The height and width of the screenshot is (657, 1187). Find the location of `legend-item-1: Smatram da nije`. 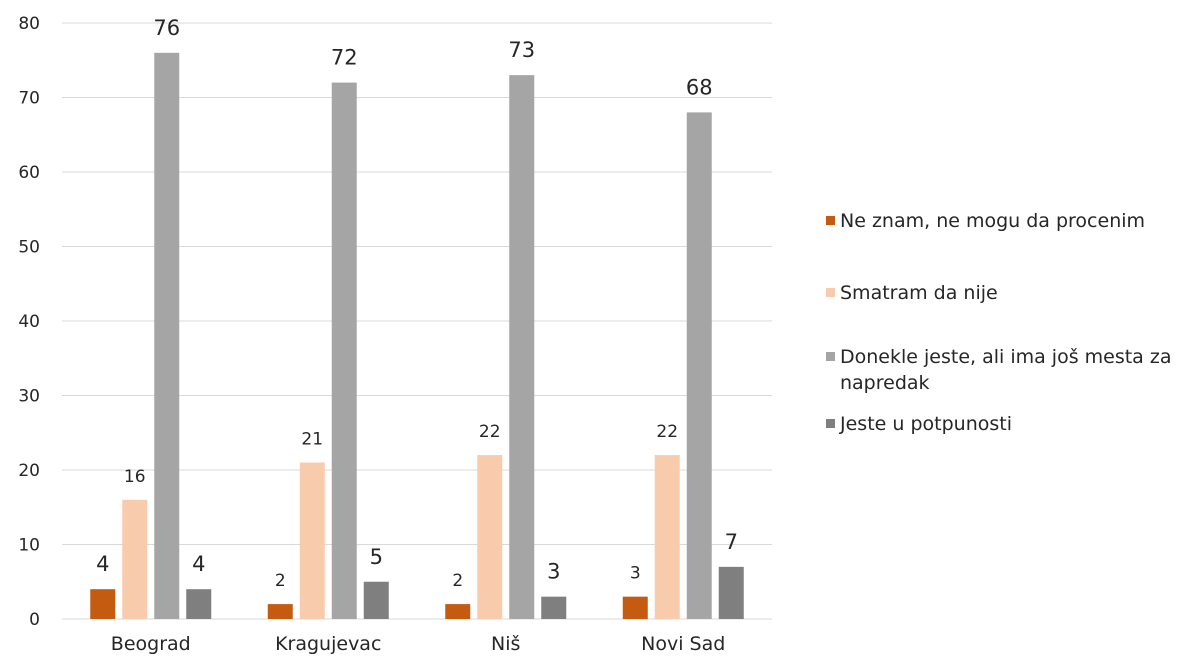

legend-item-1: Smatram da nije is located at coordinates (1006, 293).